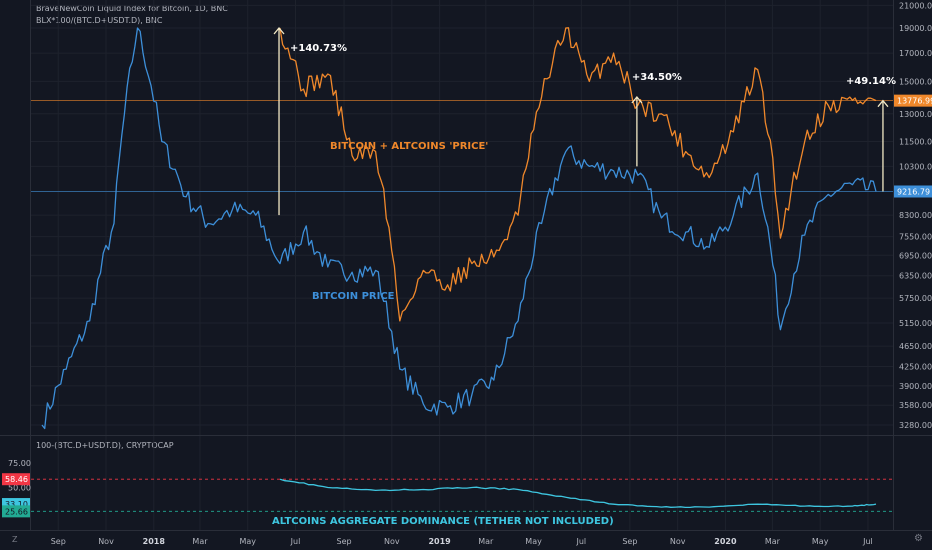 The width and height of the screenshot is (932, 550). I want to click on price-tick-label: 17000.00, so click(915, 53).